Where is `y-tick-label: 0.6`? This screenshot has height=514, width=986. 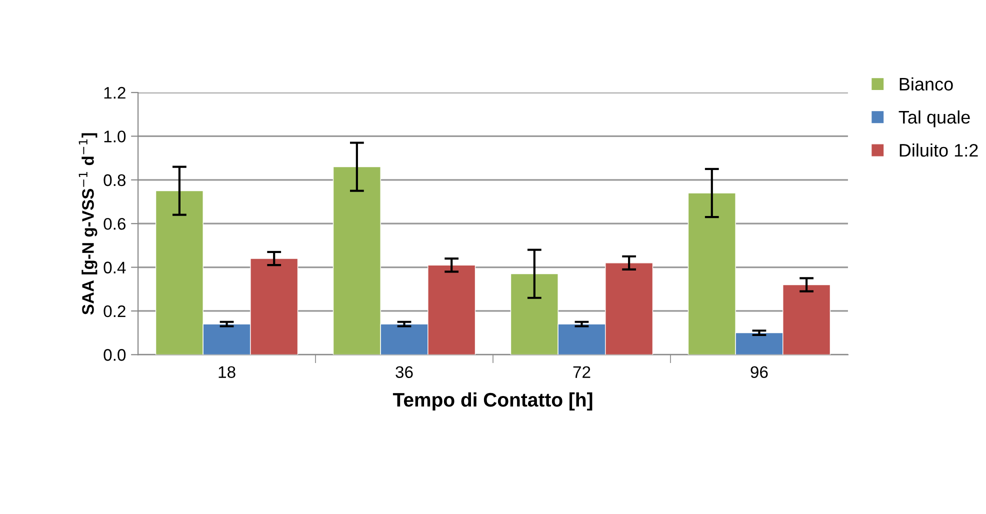 y-tick-label: 0.6 is located at coordinates (115, 224).